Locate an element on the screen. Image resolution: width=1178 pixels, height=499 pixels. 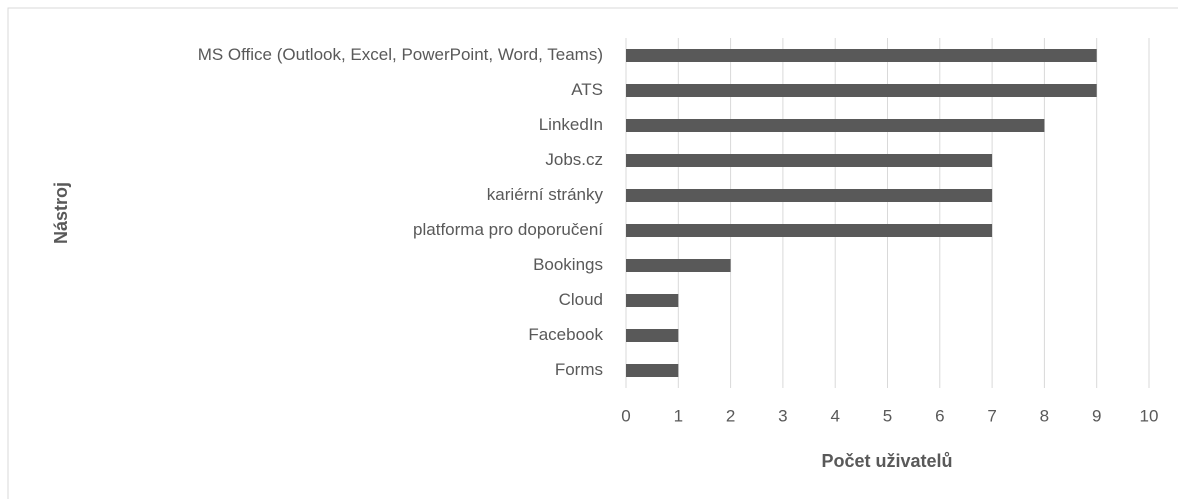
x-tick-label: 0 is located at coordinates (625, 415).